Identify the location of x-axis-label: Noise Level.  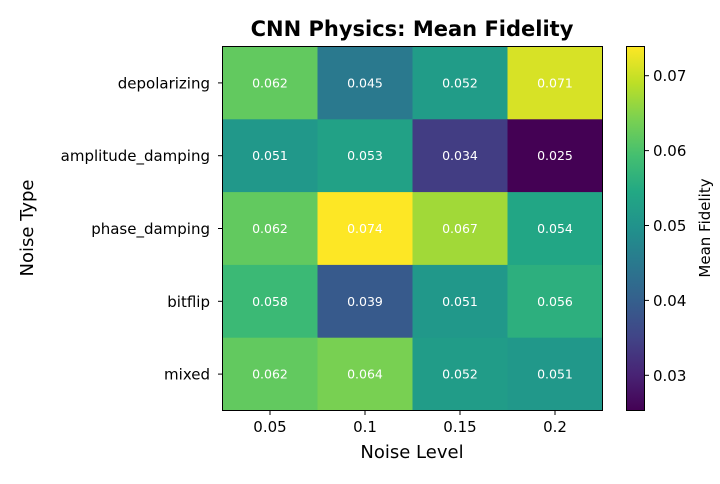
(411, 452).